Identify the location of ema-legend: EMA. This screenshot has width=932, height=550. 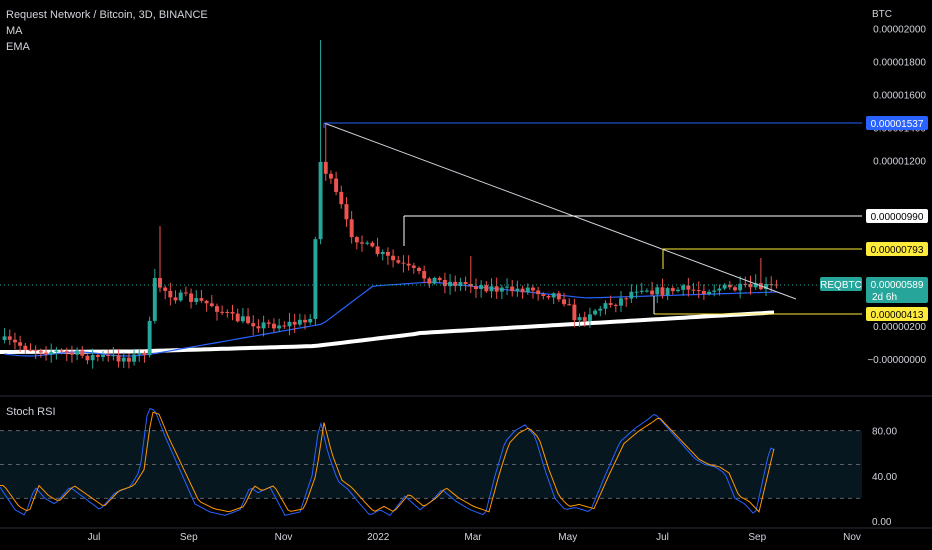
(18, 47).